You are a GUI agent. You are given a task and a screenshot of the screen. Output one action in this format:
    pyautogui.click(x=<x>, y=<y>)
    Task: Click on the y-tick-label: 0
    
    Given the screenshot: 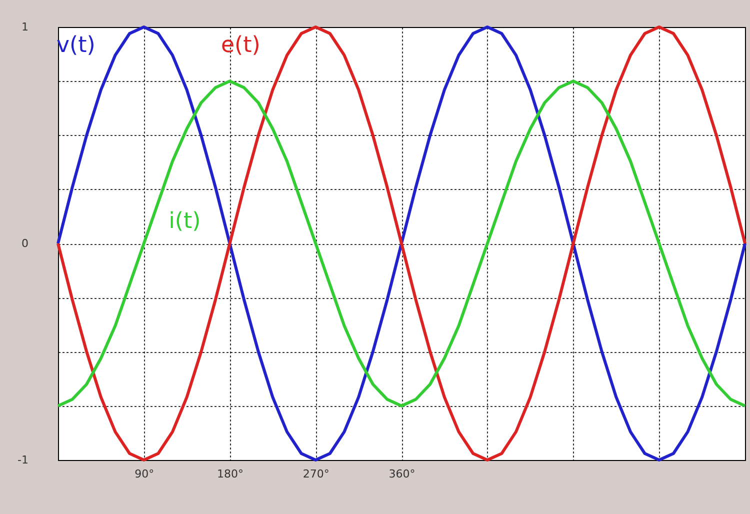 What is the action you would take?
    pyautogui.click(x=25, y=243)
    